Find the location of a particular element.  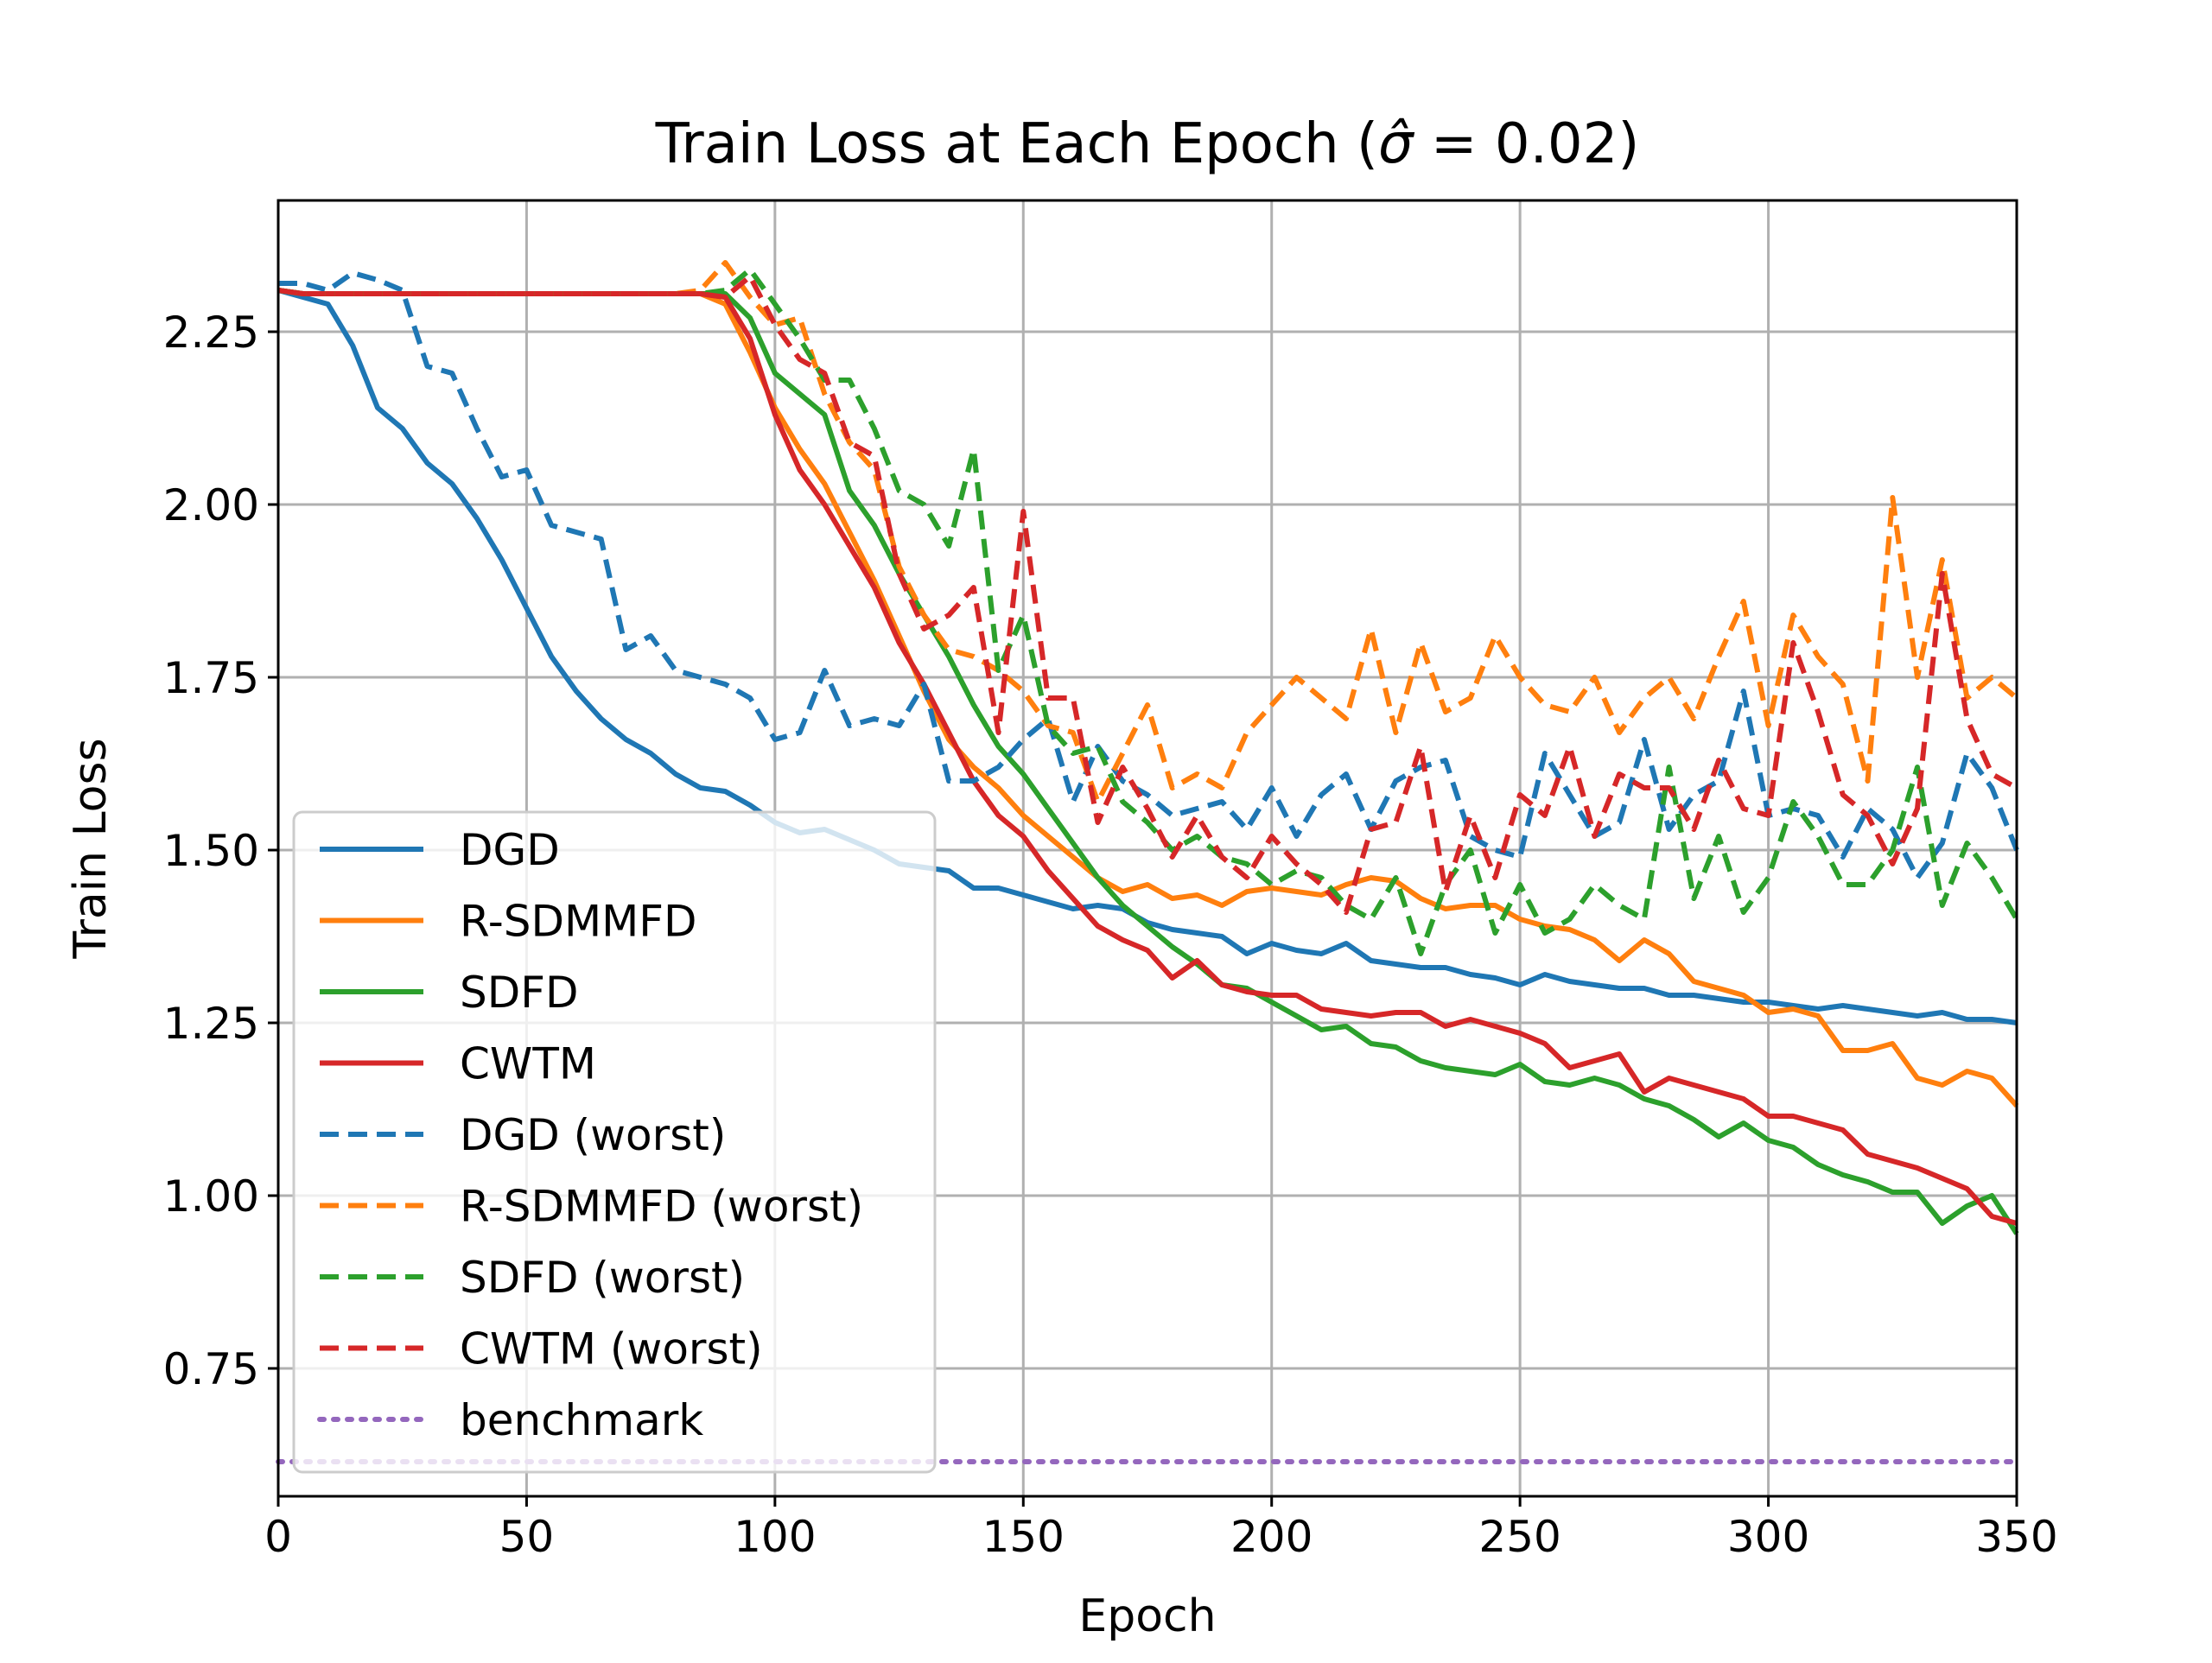

x-tick-label: 100 is located at coordinates (775, 1537).